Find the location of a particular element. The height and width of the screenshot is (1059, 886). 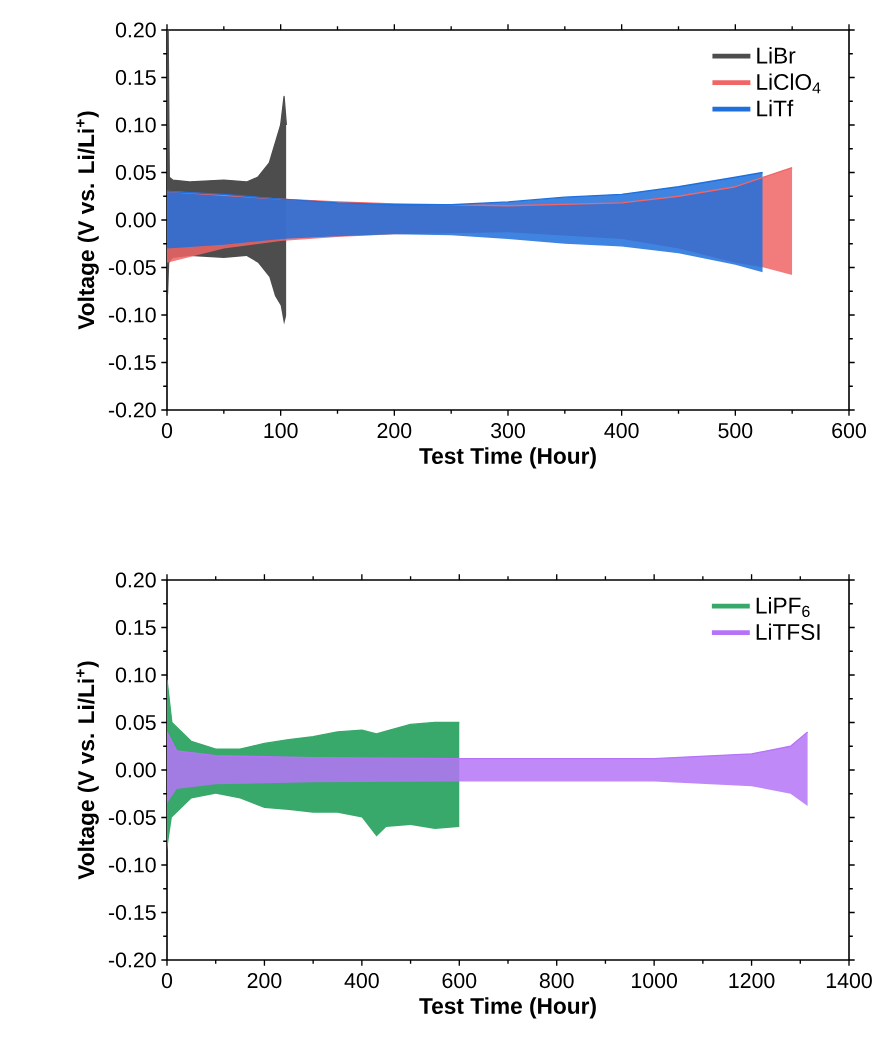

x-tick-label: 1400 is located at coordinates (849, 981).